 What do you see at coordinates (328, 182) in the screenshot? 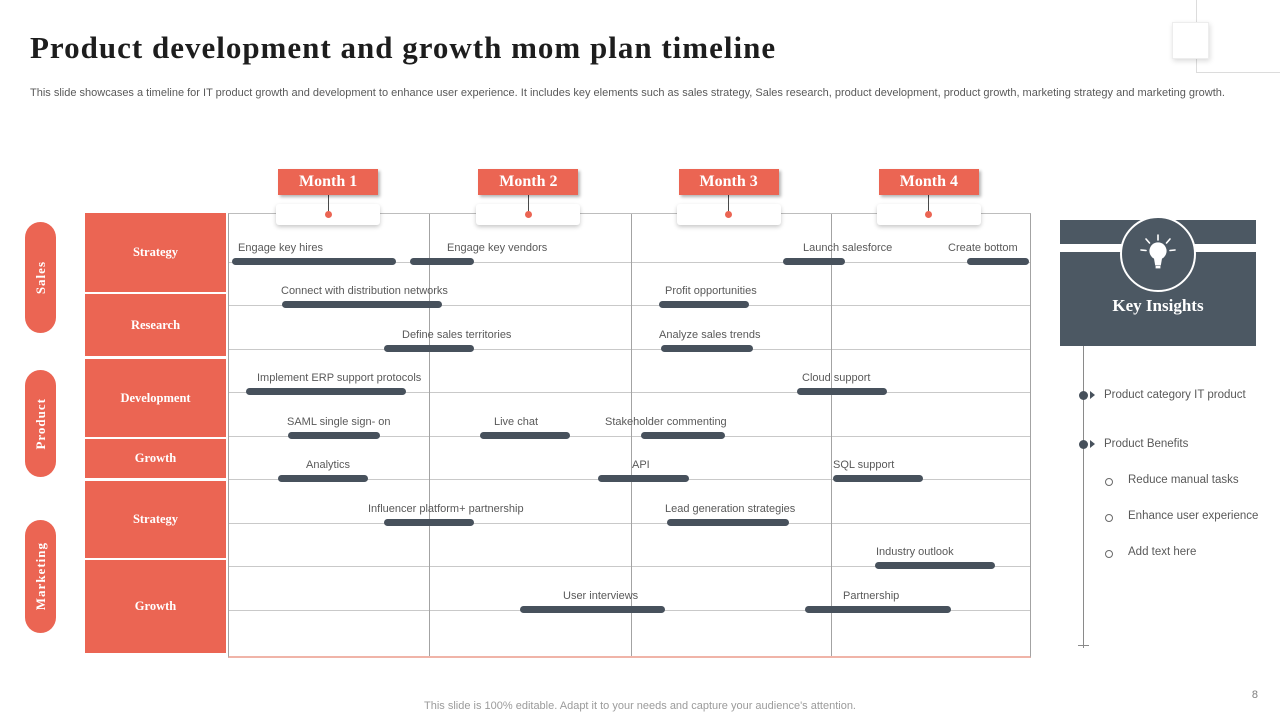
I see `month-header: Month 1` at bounding box center [328, 182].